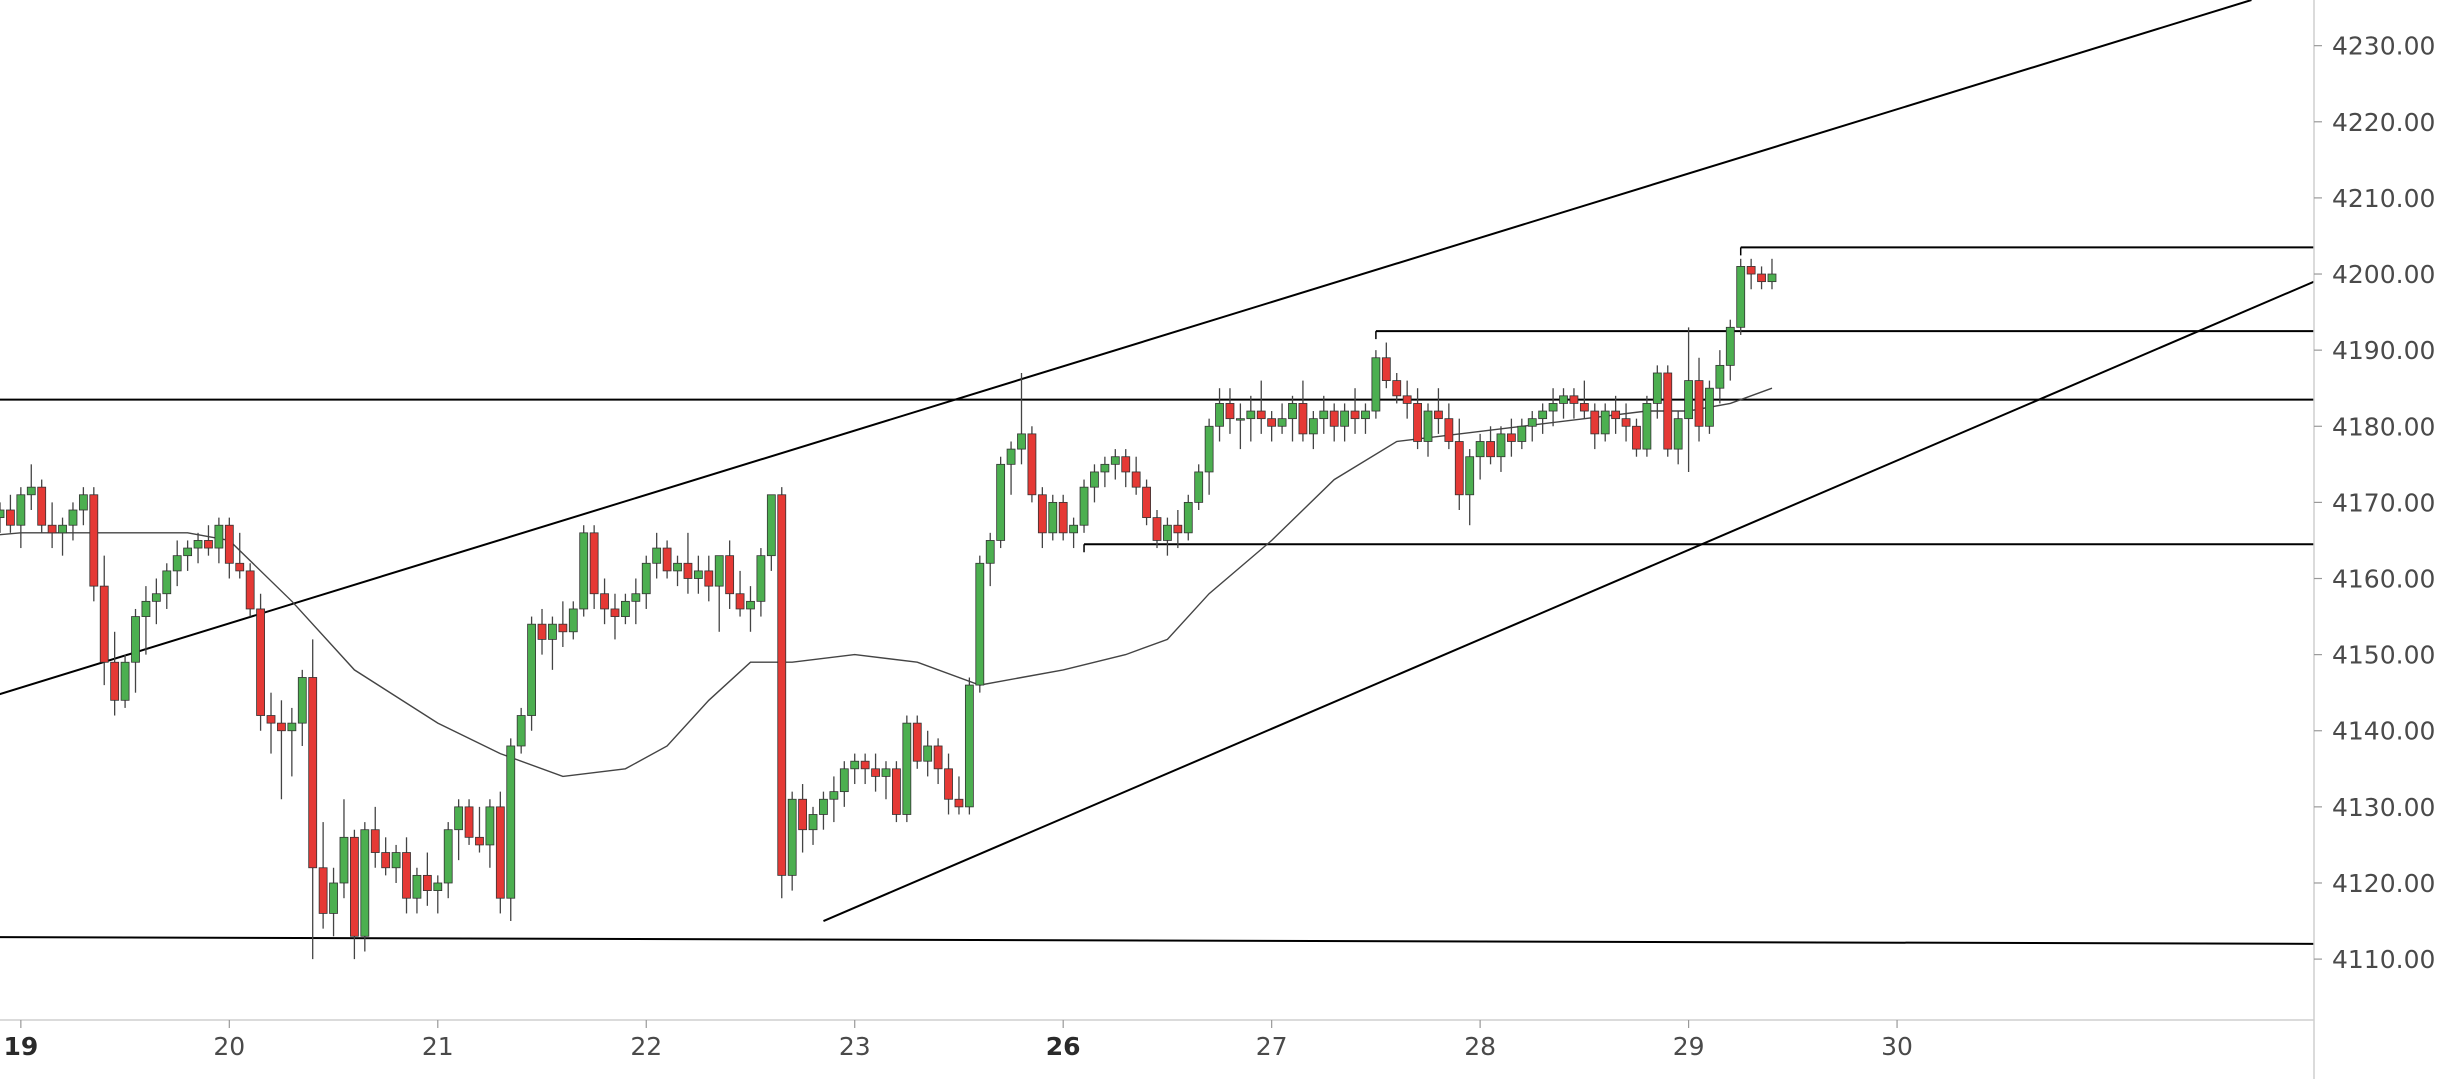  What do you see at coordinates (958, 1040) in the screenshot?
I see `time-axis: 19 20 21 22 23 26 27 28 29 30` at bounding box center [958, 1040].